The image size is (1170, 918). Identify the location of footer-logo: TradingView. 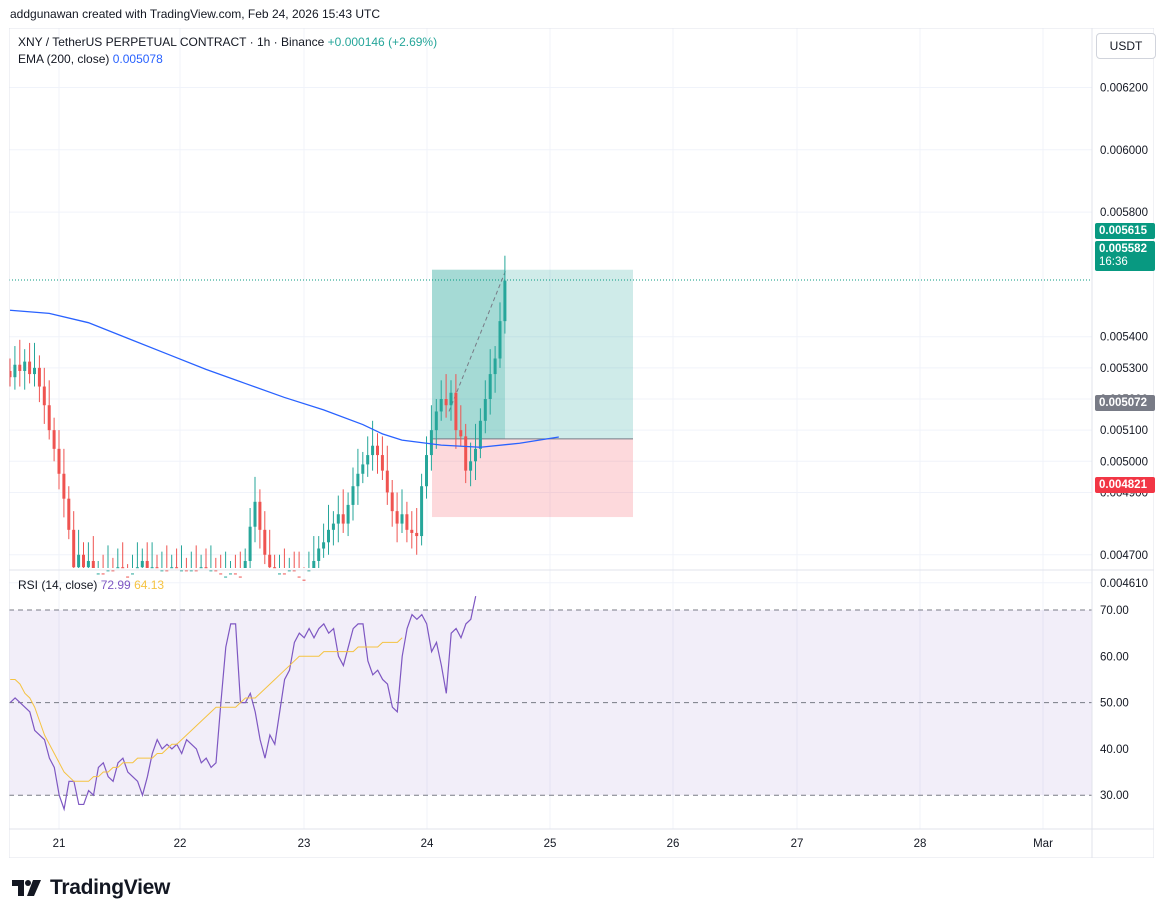
(91, 888).